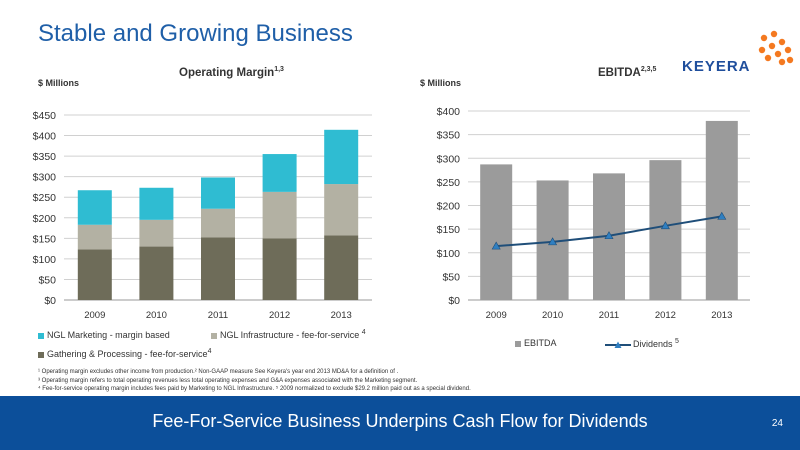 Image resolution: width=800 pixels, height=450 pixels. I want to click on legend-swatch-ngl-infrastructure, so click(214, 335).